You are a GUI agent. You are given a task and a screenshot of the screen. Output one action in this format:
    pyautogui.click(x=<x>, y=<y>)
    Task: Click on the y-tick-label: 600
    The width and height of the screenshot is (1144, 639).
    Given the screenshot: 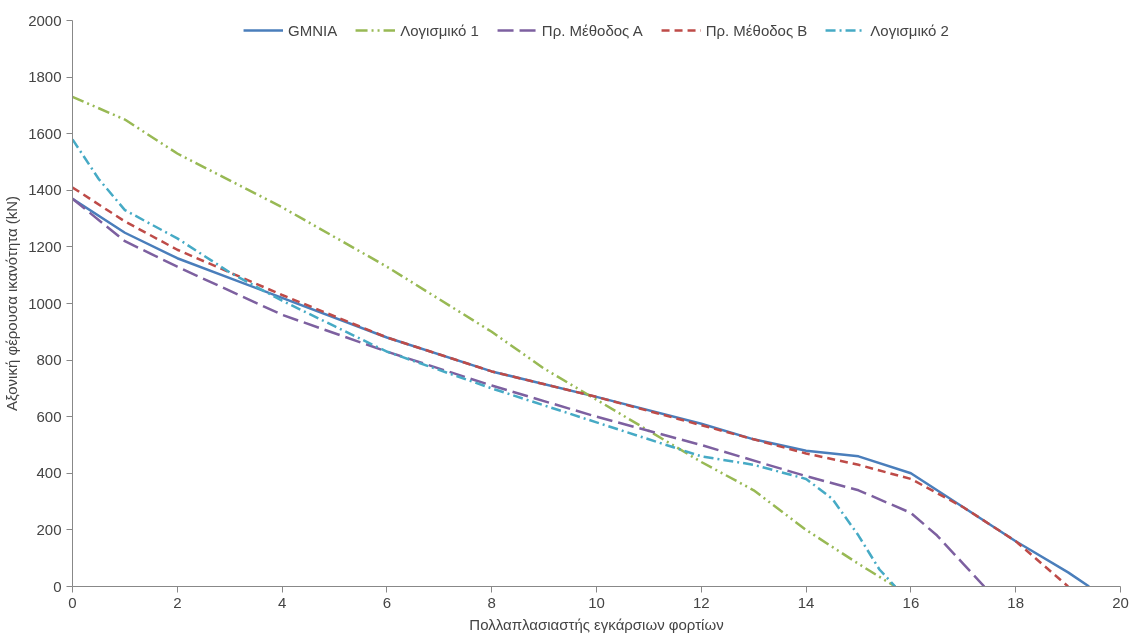 What is the action you would take?
    pyautogui.click(x=49, y=416)
    